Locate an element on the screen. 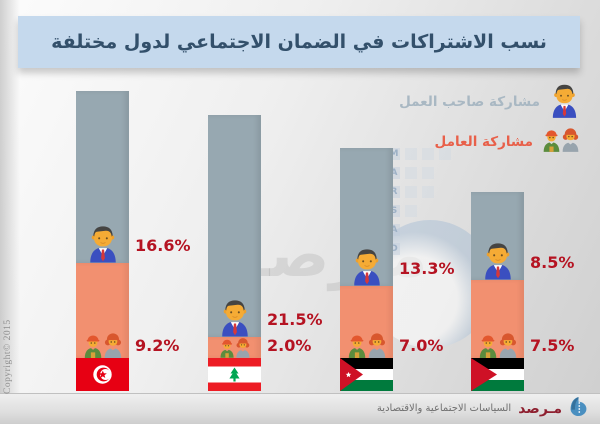  employer-share-label: 13.3% is located at coordinates (427, 268).